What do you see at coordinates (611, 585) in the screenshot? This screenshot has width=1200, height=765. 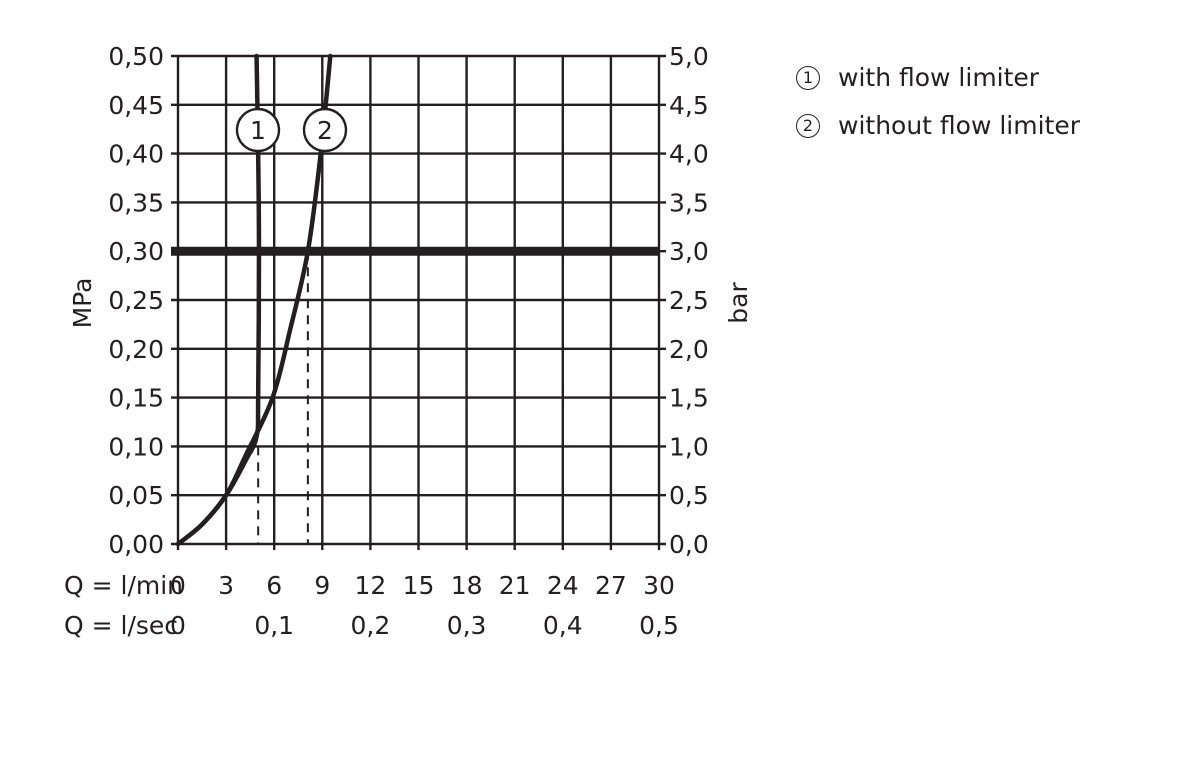 I see `x-tick-lmin: 27` at bounding box center [611, 585].